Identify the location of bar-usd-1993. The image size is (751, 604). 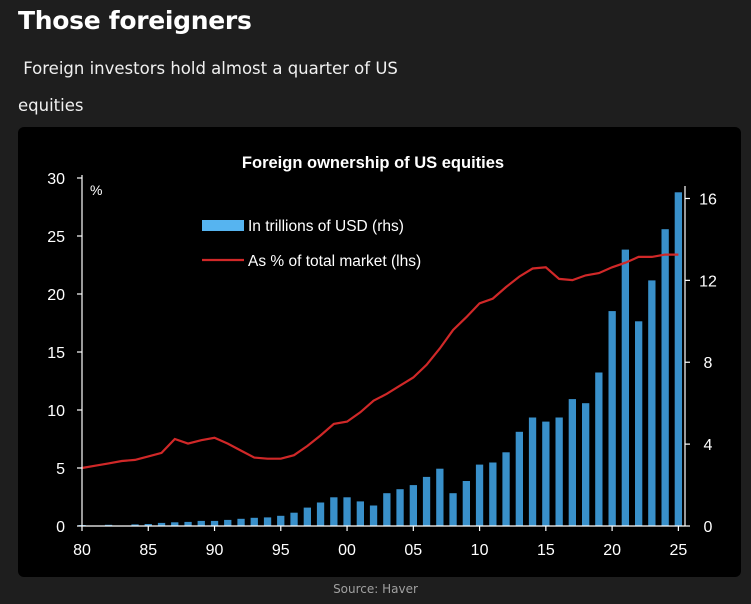
(254, 521).